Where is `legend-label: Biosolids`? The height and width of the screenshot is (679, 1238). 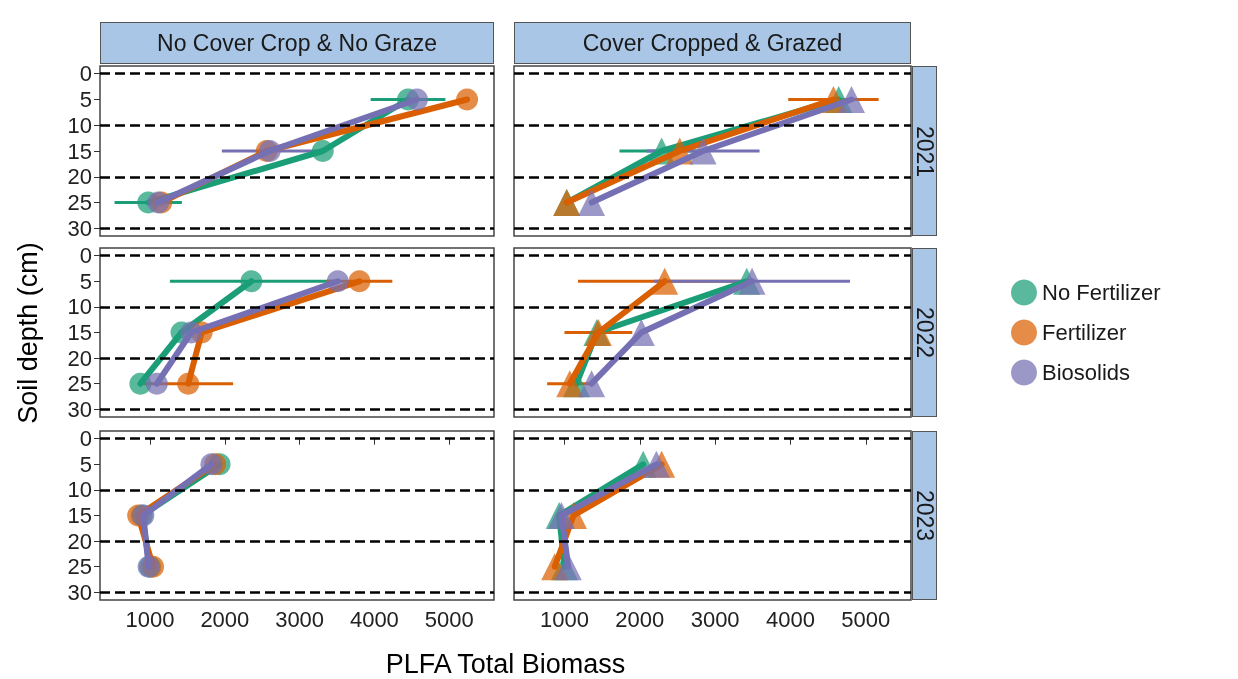 legend-label: Biosolids is located at coordinates (1086, 372).